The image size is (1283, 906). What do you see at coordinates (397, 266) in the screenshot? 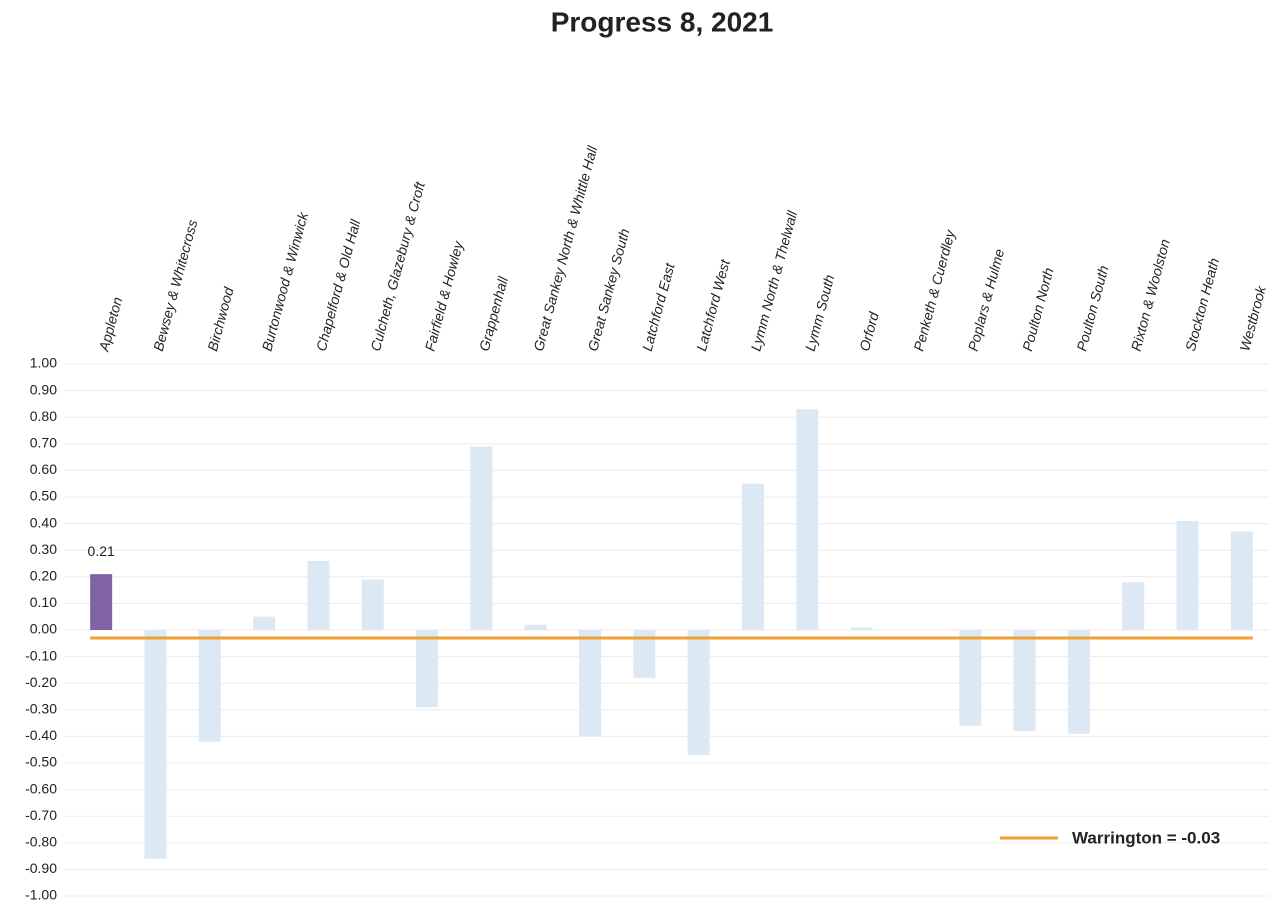
I see `x-tick-label: Culcheth, Glazebury & Croft` at bounding box center [397, 266].